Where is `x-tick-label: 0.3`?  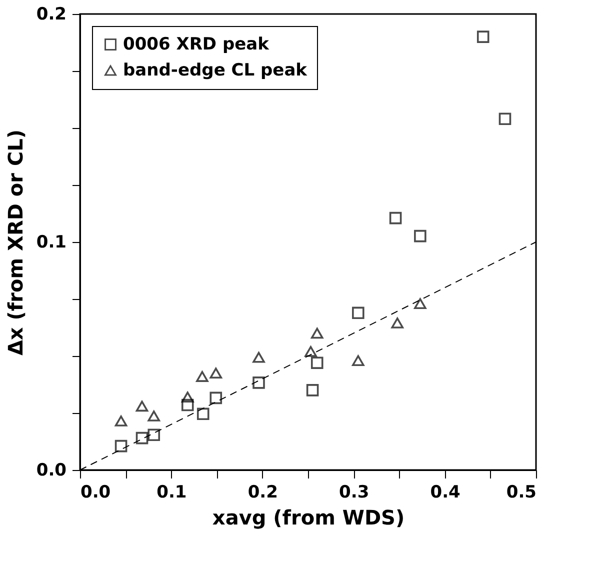 x-tick-label: 0.3 is located at coordinates (354, 492).